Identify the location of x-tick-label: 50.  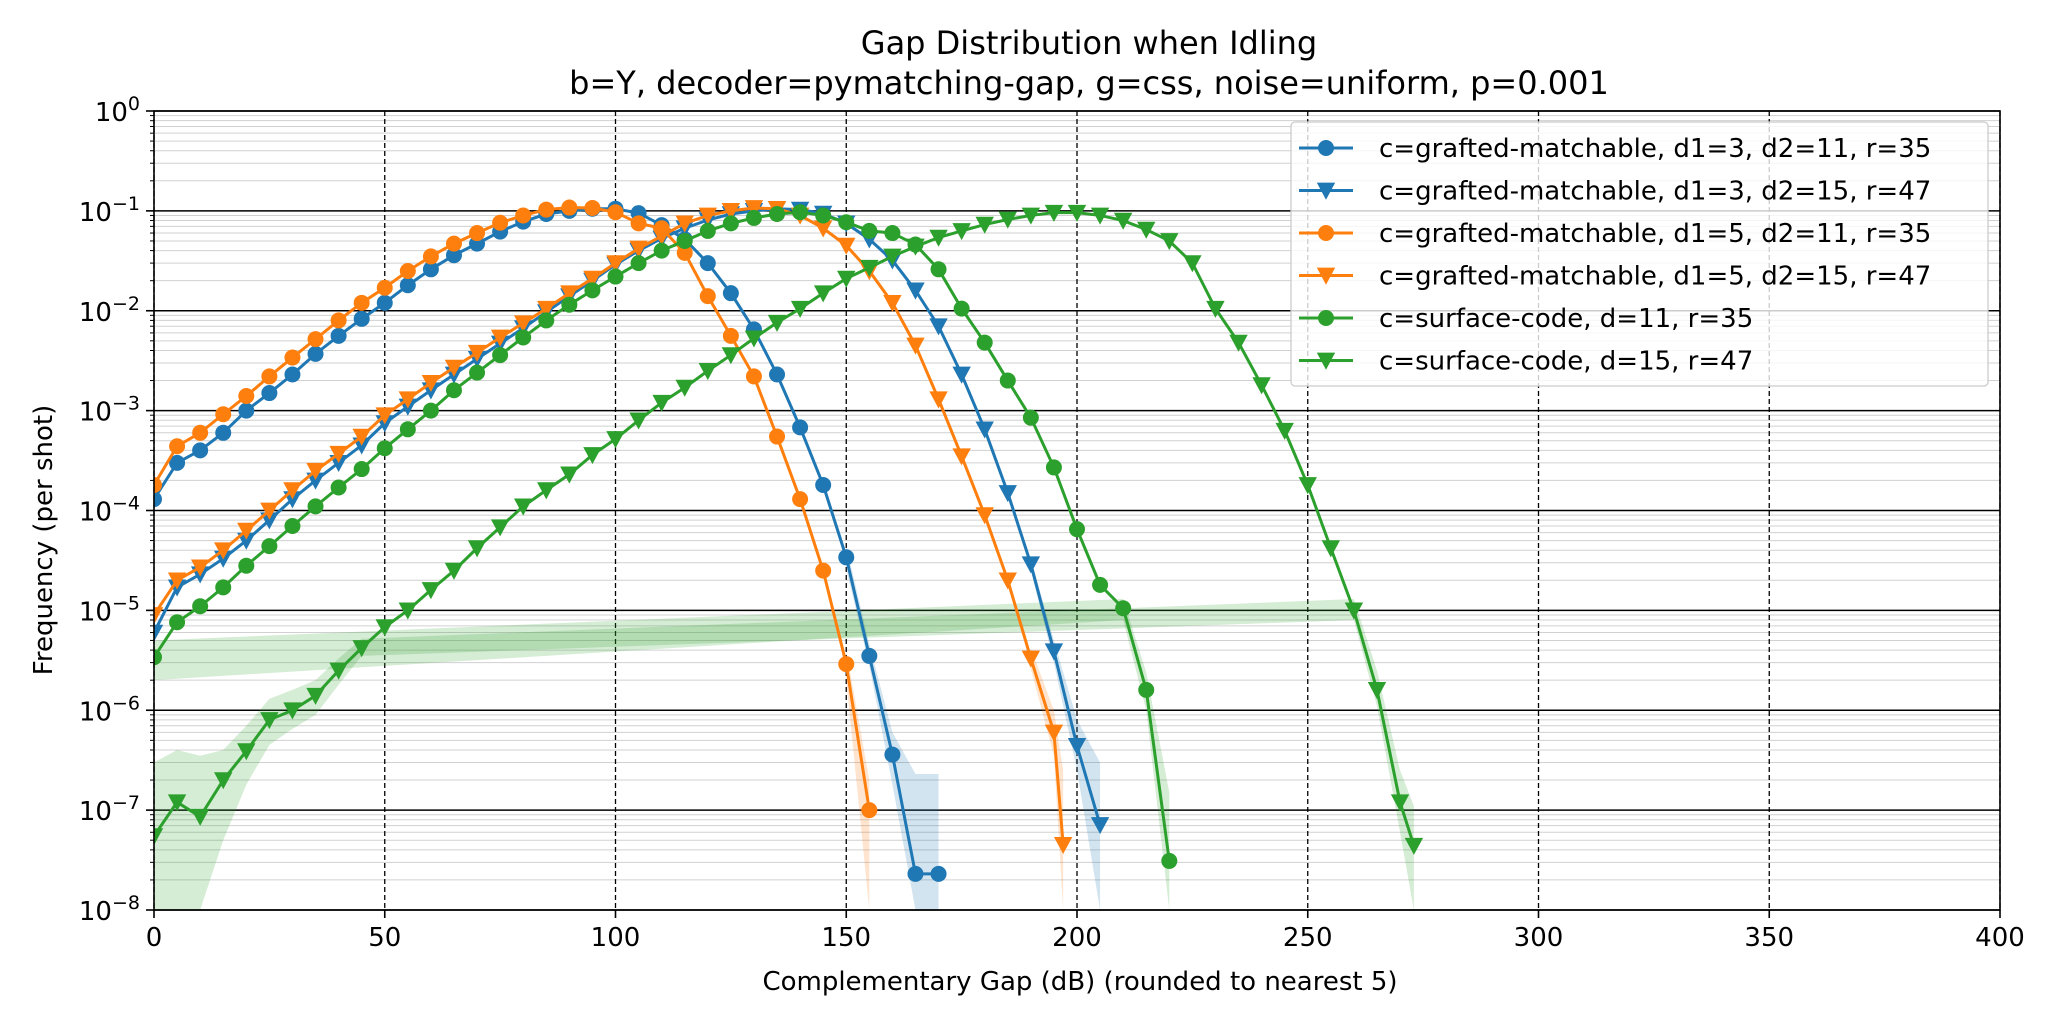
(384, 938).